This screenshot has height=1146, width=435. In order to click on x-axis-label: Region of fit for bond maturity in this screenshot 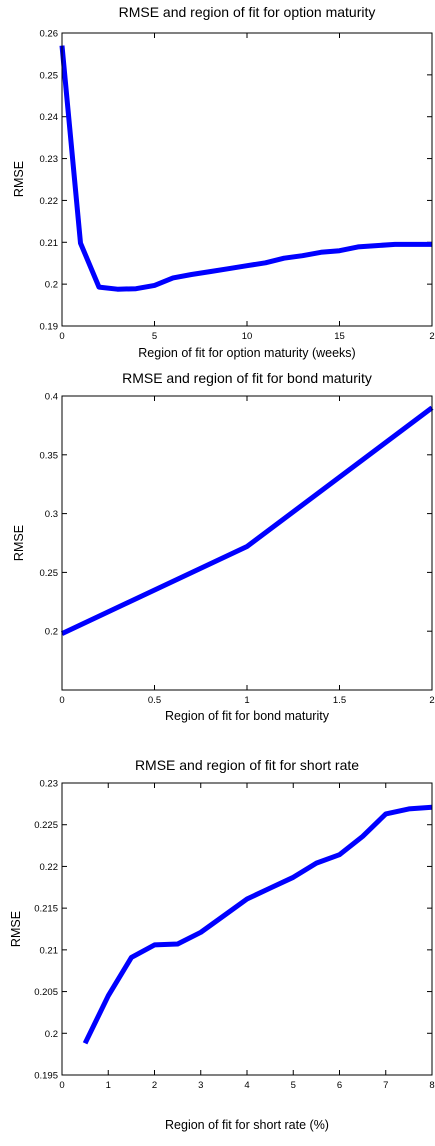, I will do `click(247, 716)`.